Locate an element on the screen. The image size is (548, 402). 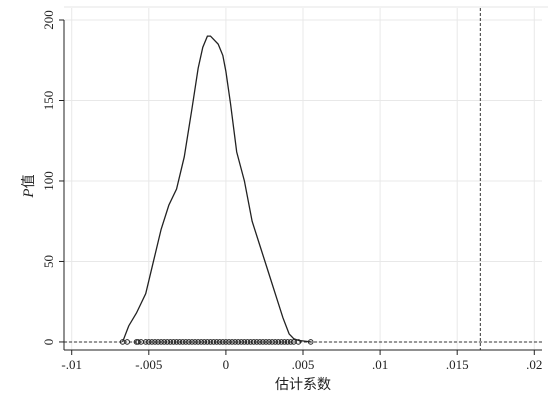
y-axis-title: P值 is located at coordinates (29, 186).